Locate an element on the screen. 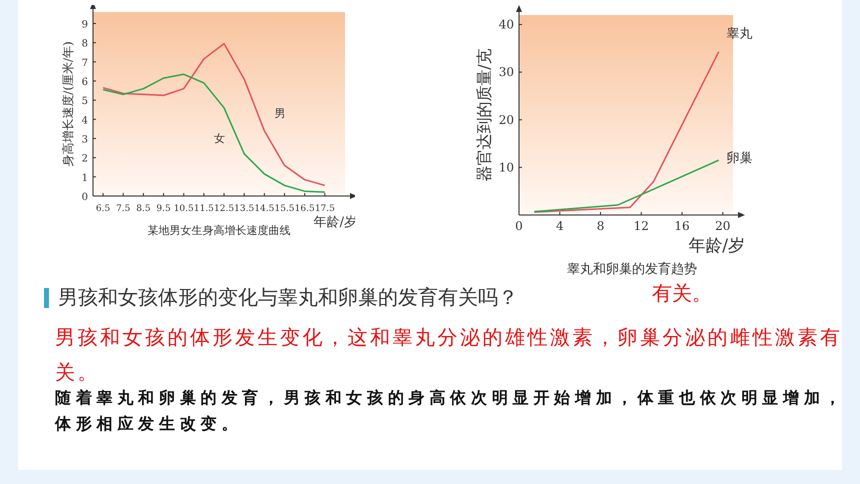  y-tick-label: 8 is located at coordinates (85, 44).